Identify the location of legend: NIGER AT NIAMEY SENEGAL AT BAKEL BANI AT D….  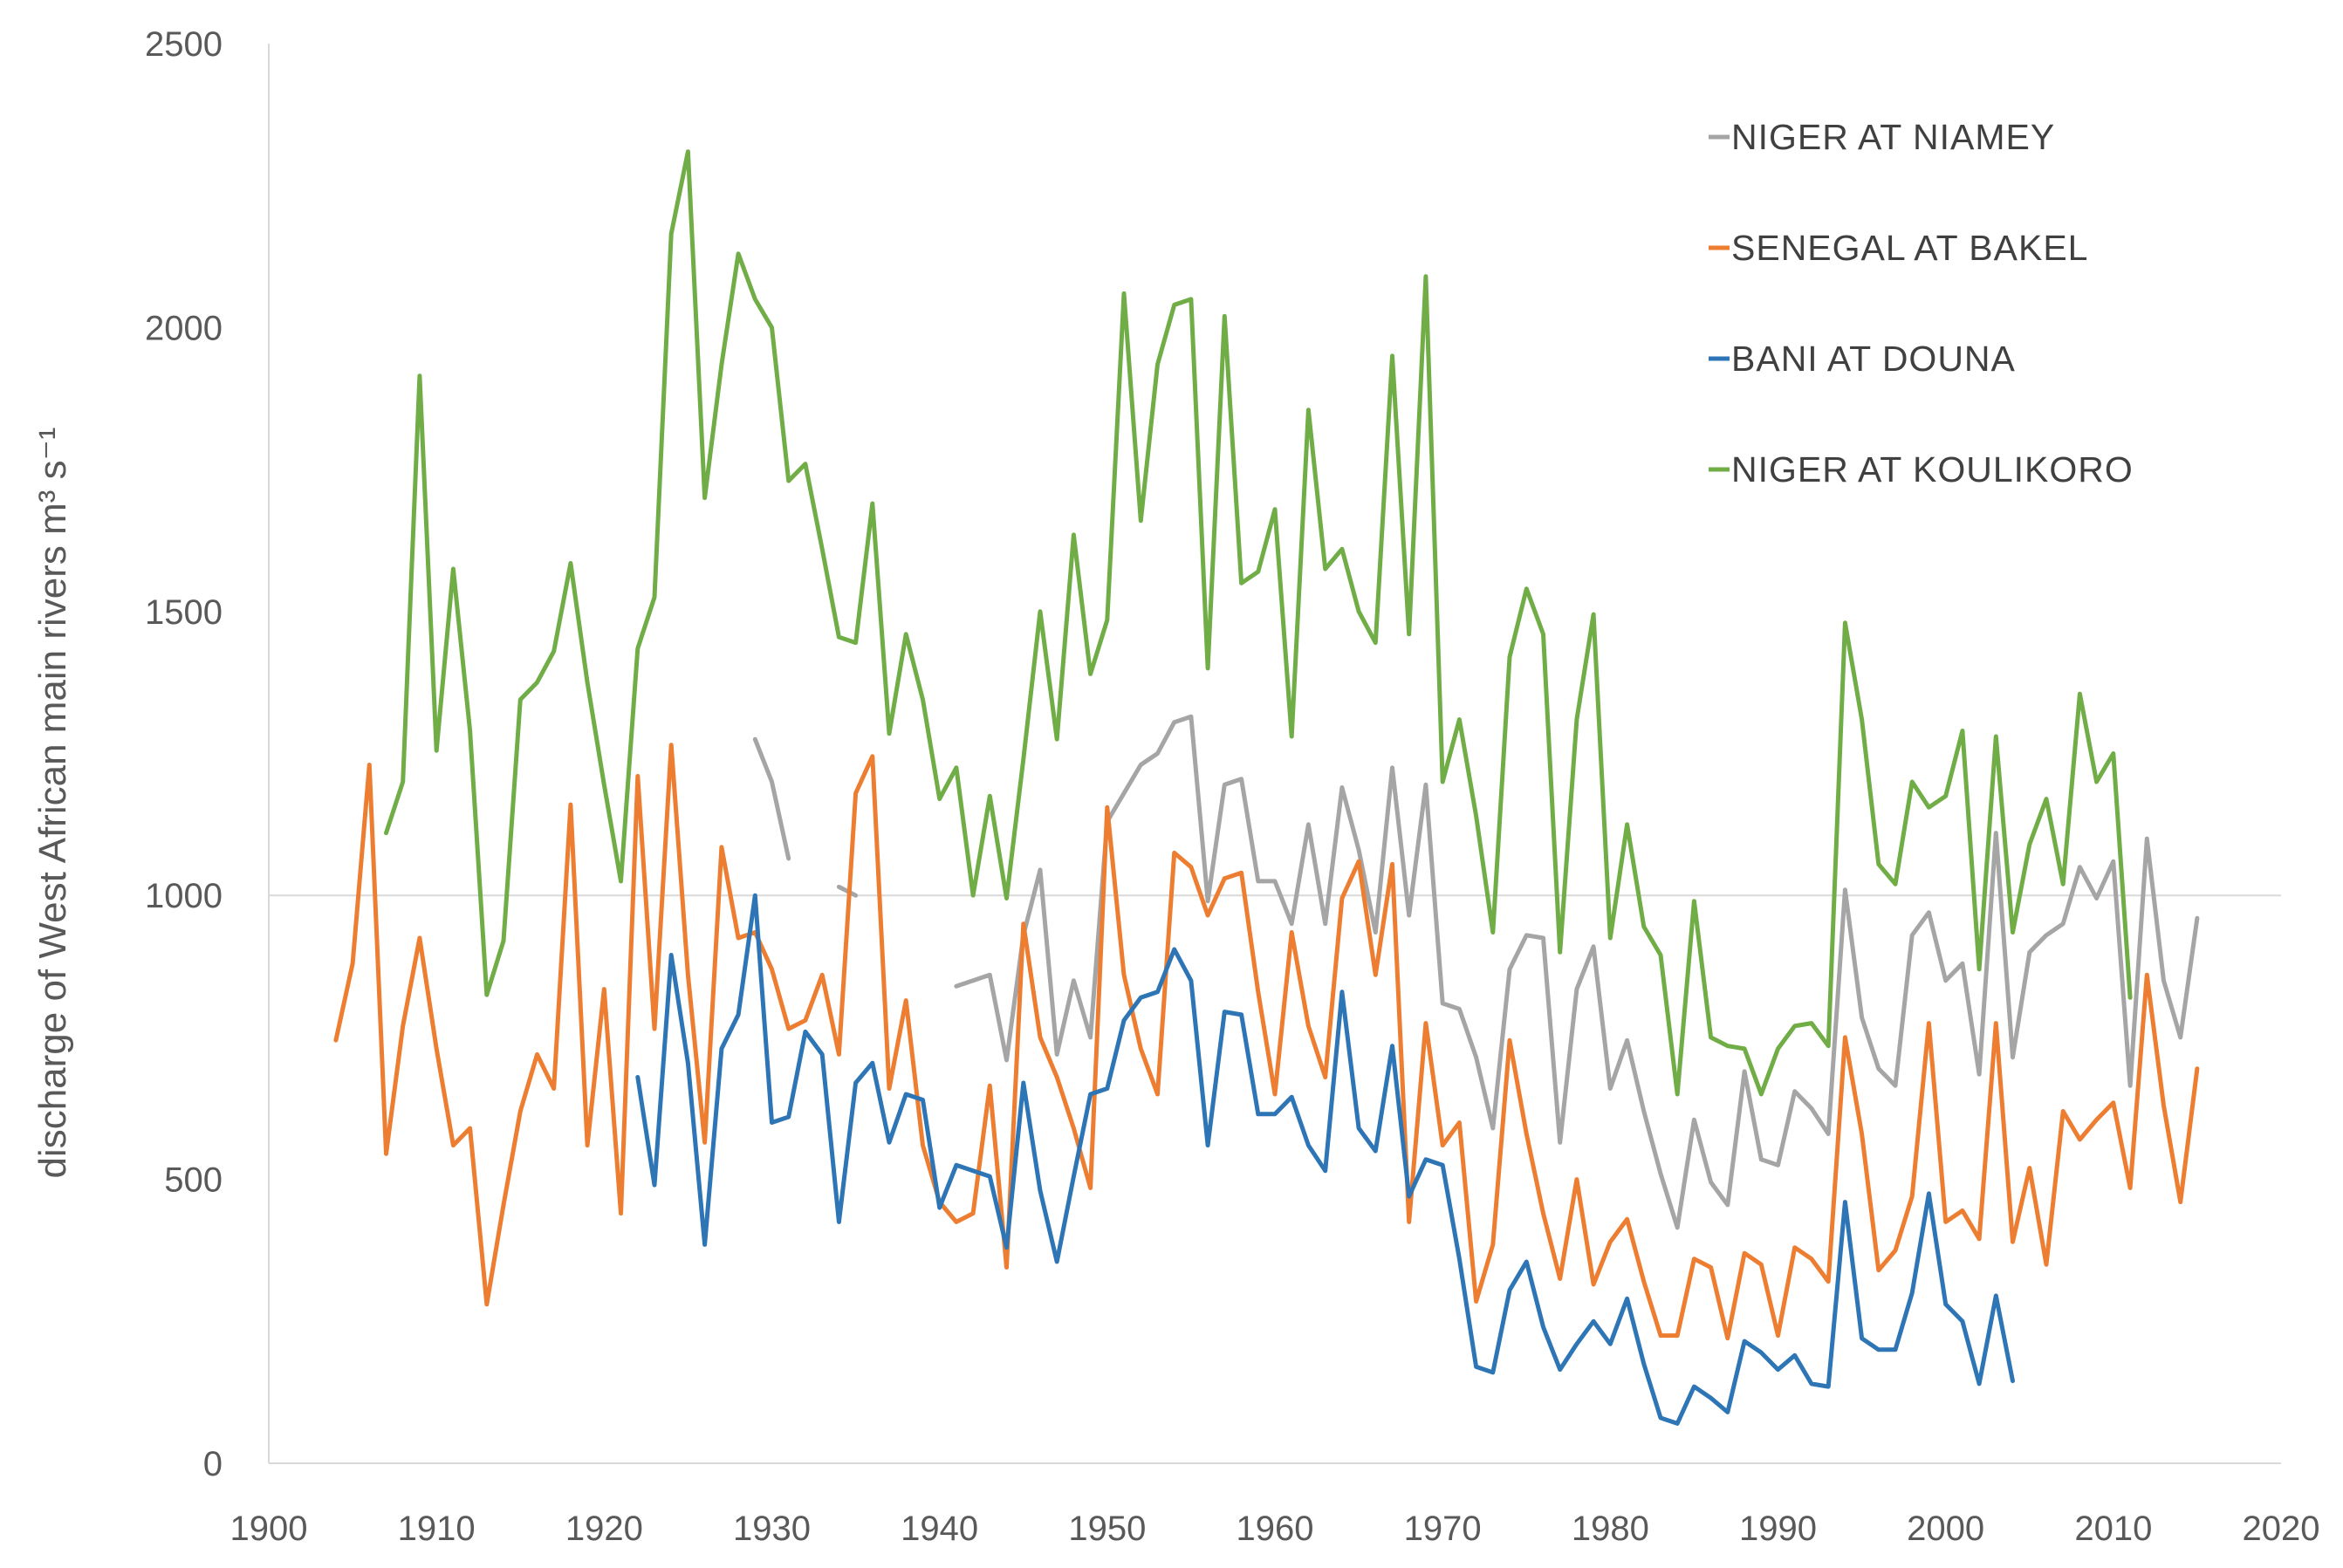
(1921, 303).